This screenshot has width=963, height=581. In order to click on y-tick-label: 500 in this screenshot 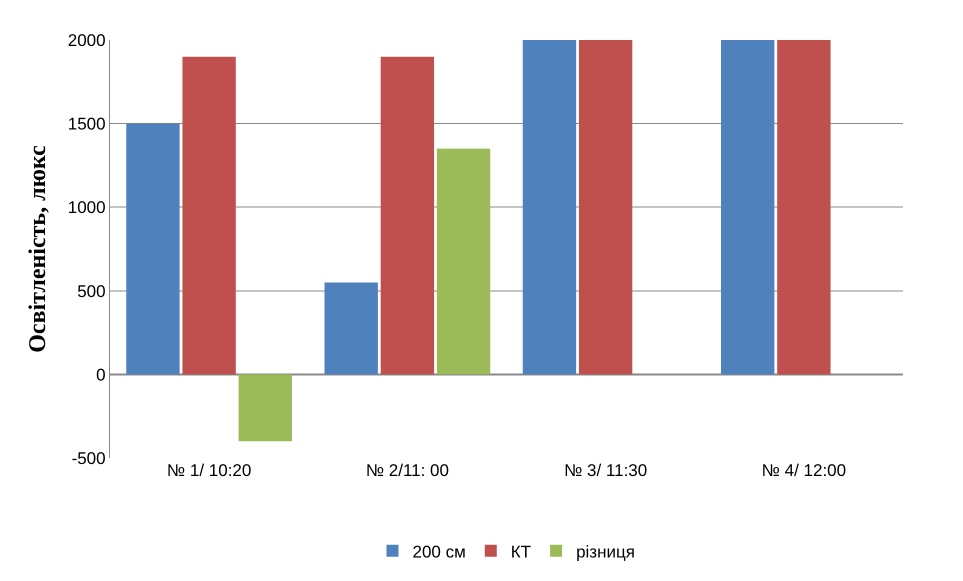, I will do `click(91, 291)`.